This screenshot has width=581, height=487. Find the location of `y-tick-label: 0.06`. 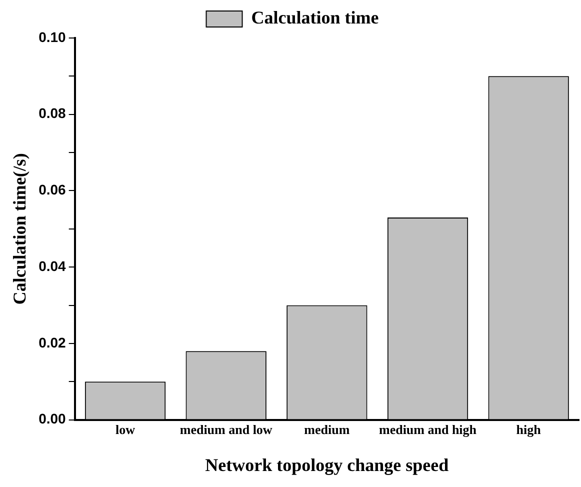

y-tick-label: 0.06 is located at coordinates (52, 190).